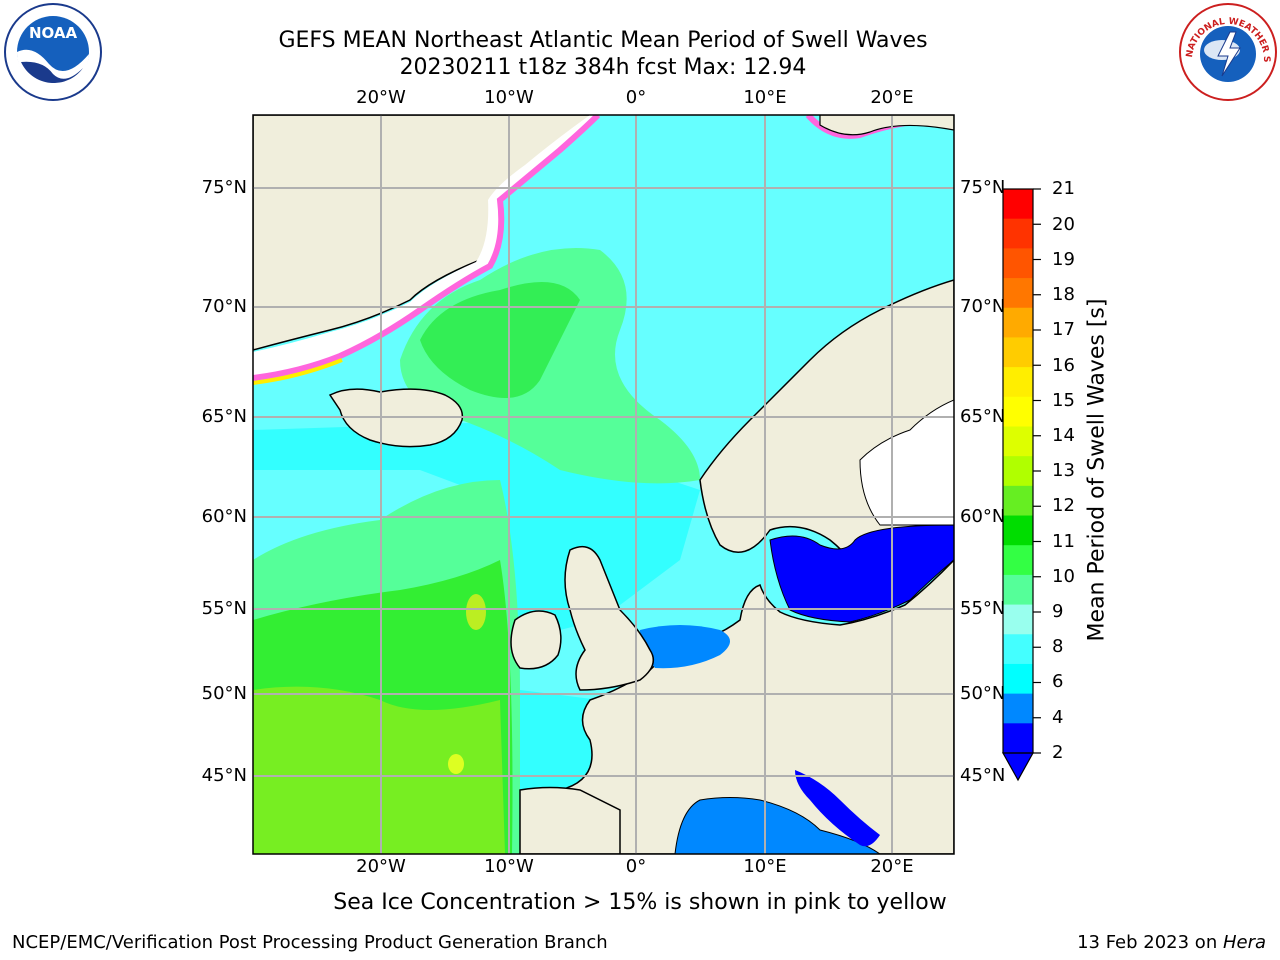  I want to click on sea-ice-greenland, so click(426, 246).